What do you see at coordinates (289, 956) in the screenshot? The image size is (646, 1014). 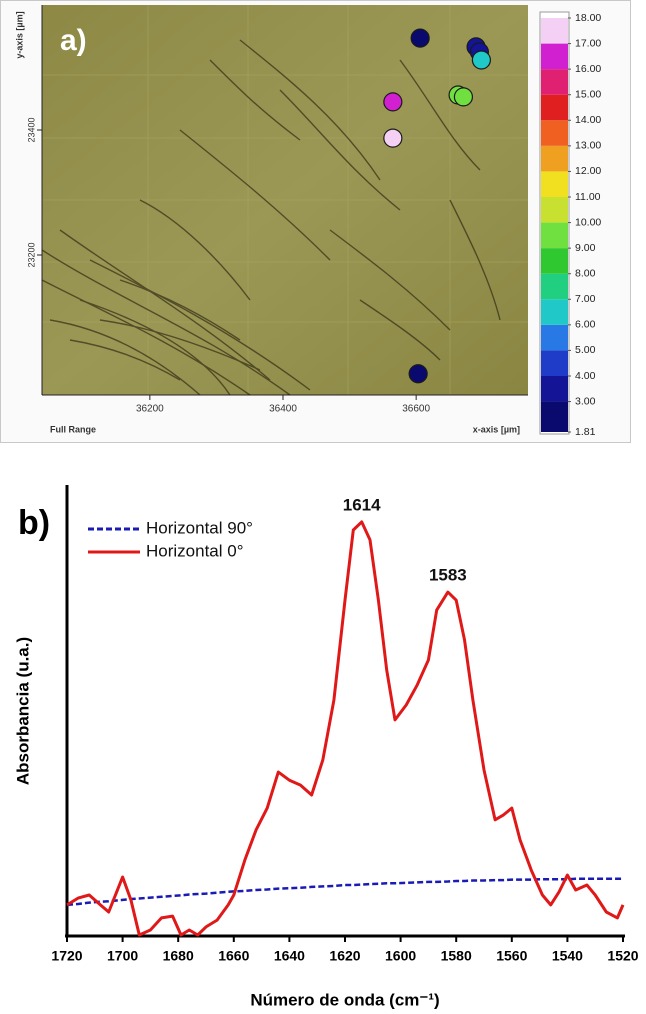 I see `x-tick-label: 1640` at bounding box center [289, 956].